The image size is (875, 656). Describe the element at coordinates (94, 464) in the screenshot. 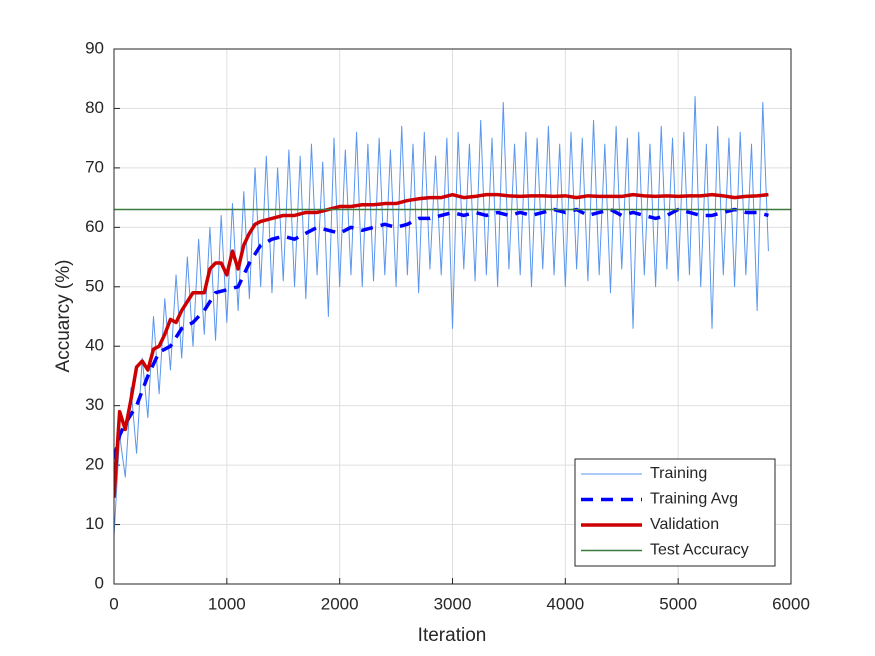

I see `y-tick-label: 20` at that location.